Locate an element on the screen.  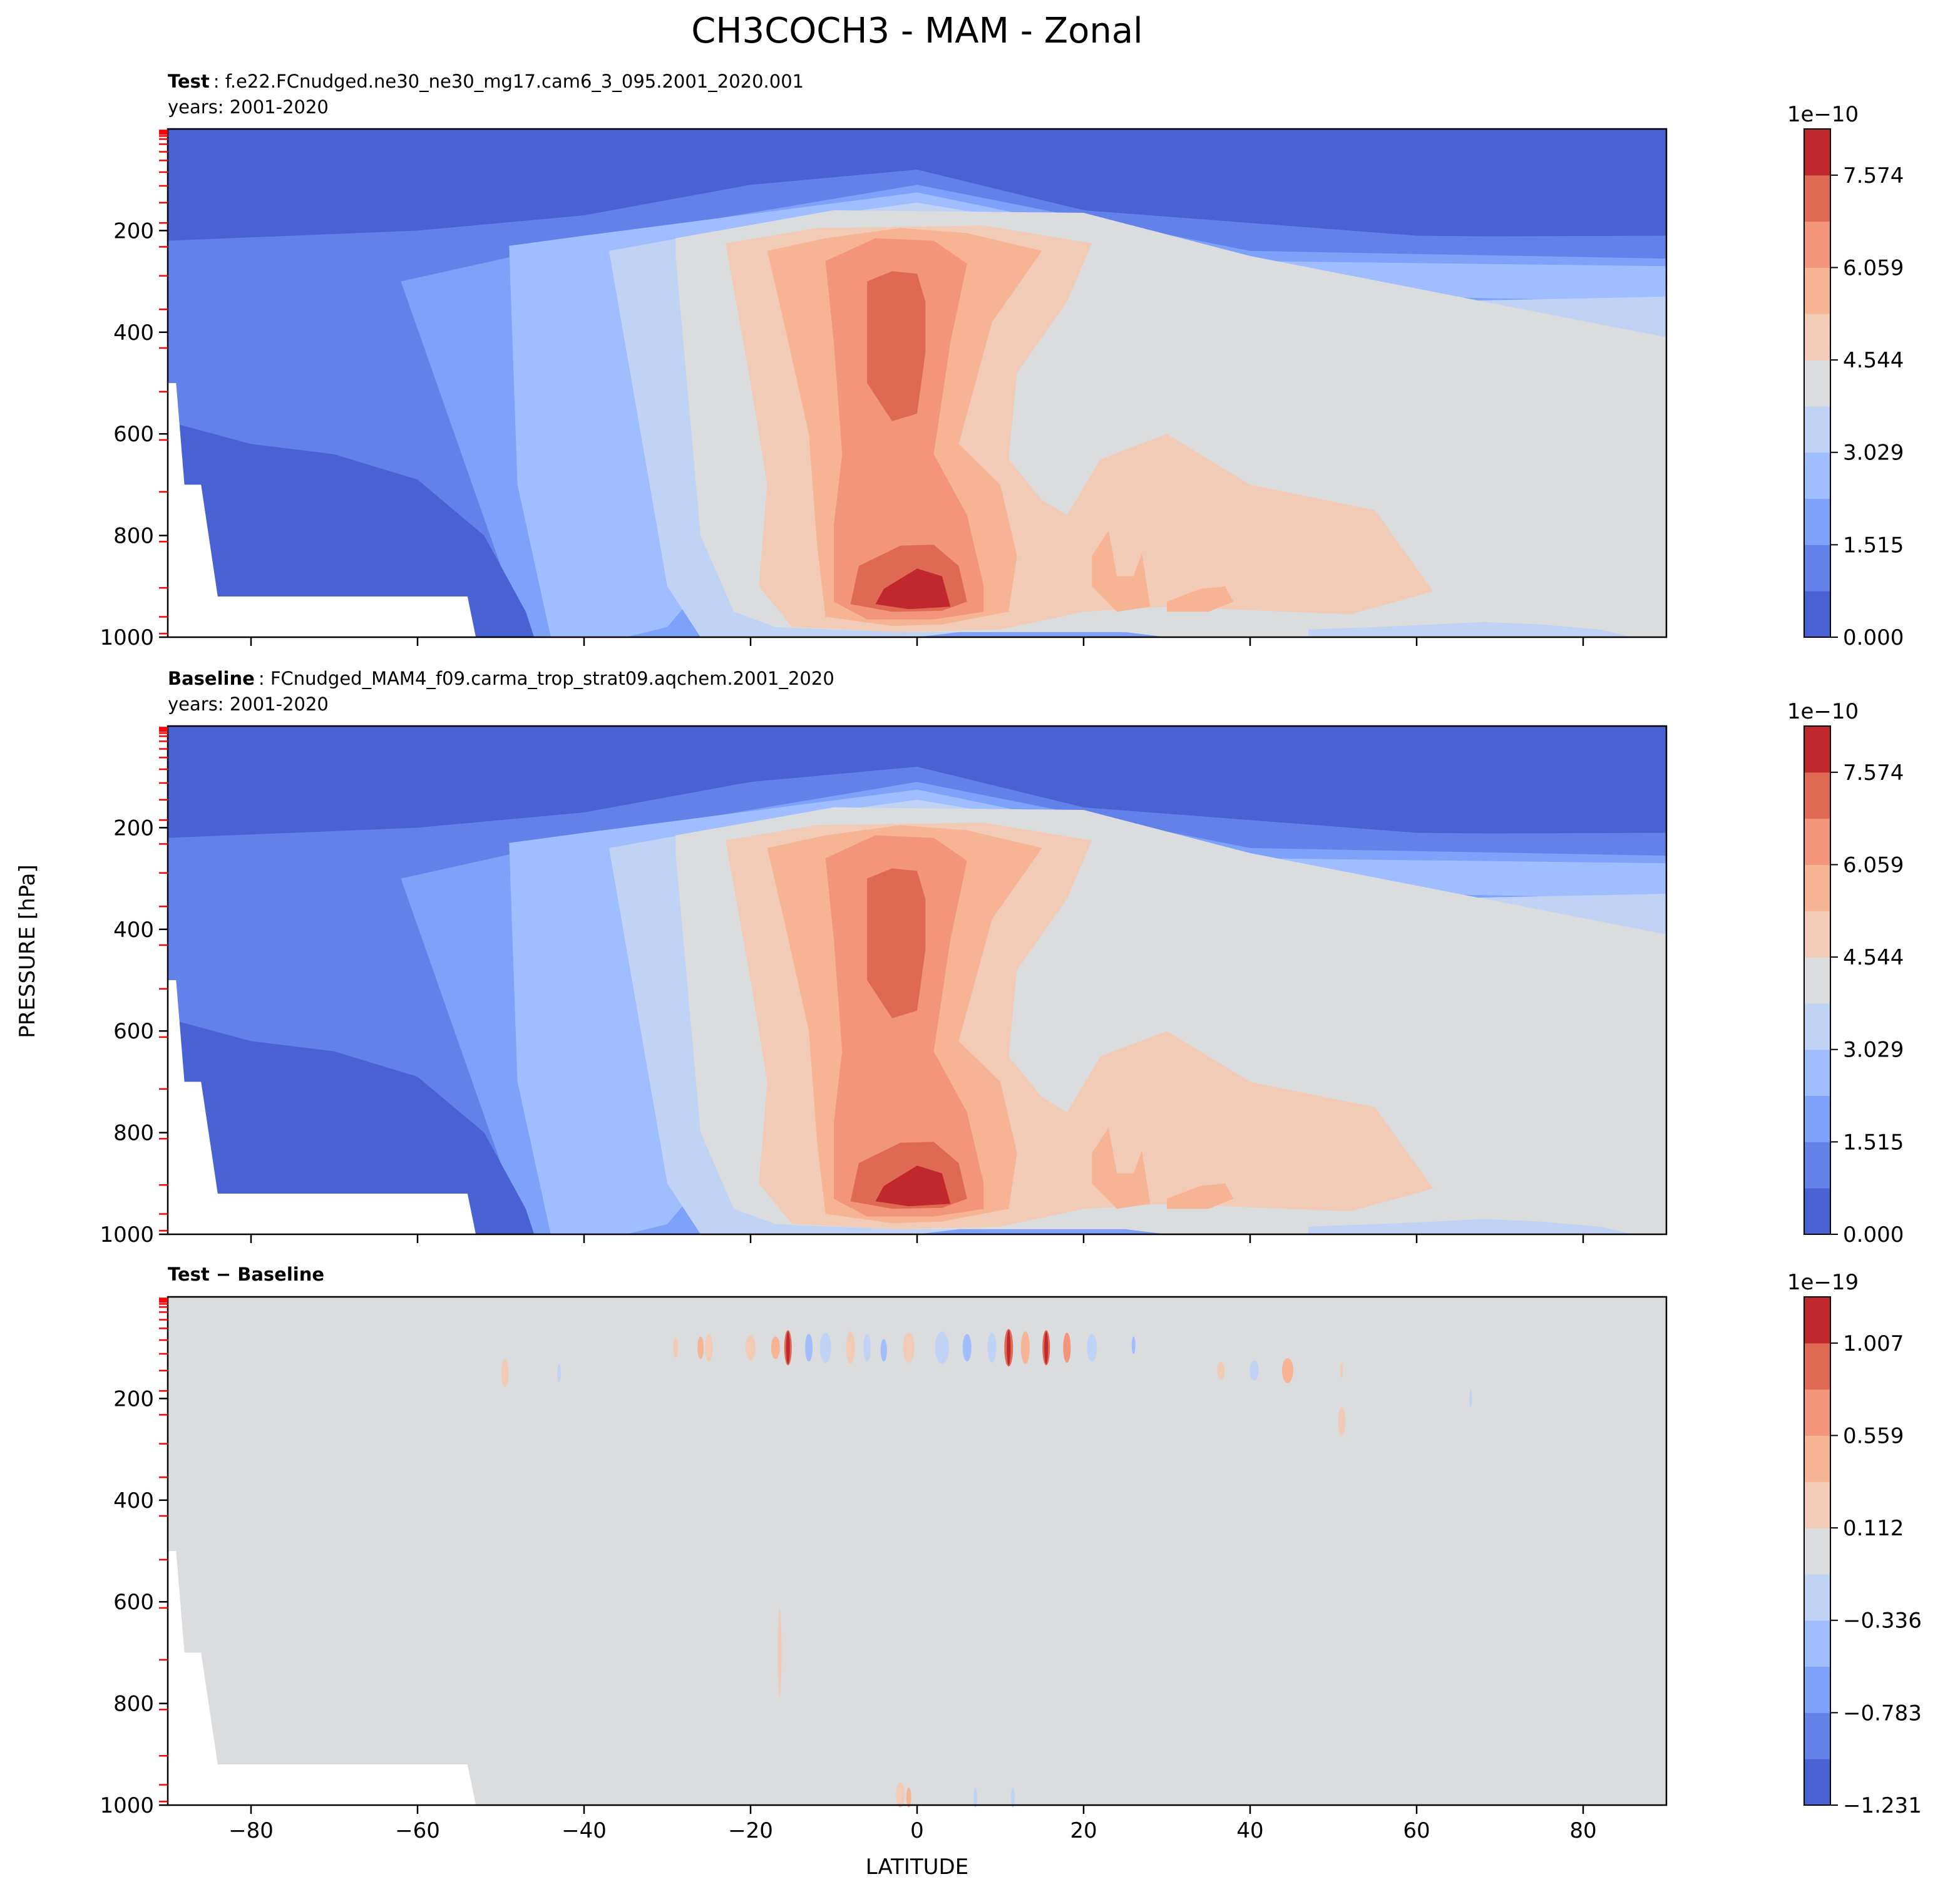
y-axis-label: PRESSURE [hPa] is located at coordinates (27, 951).